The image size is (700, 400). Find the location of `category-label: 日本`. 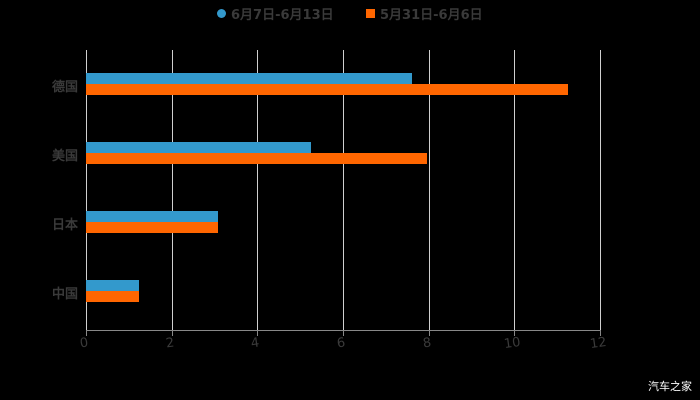

category-label: 日本 is located at coordinates (64, 225).